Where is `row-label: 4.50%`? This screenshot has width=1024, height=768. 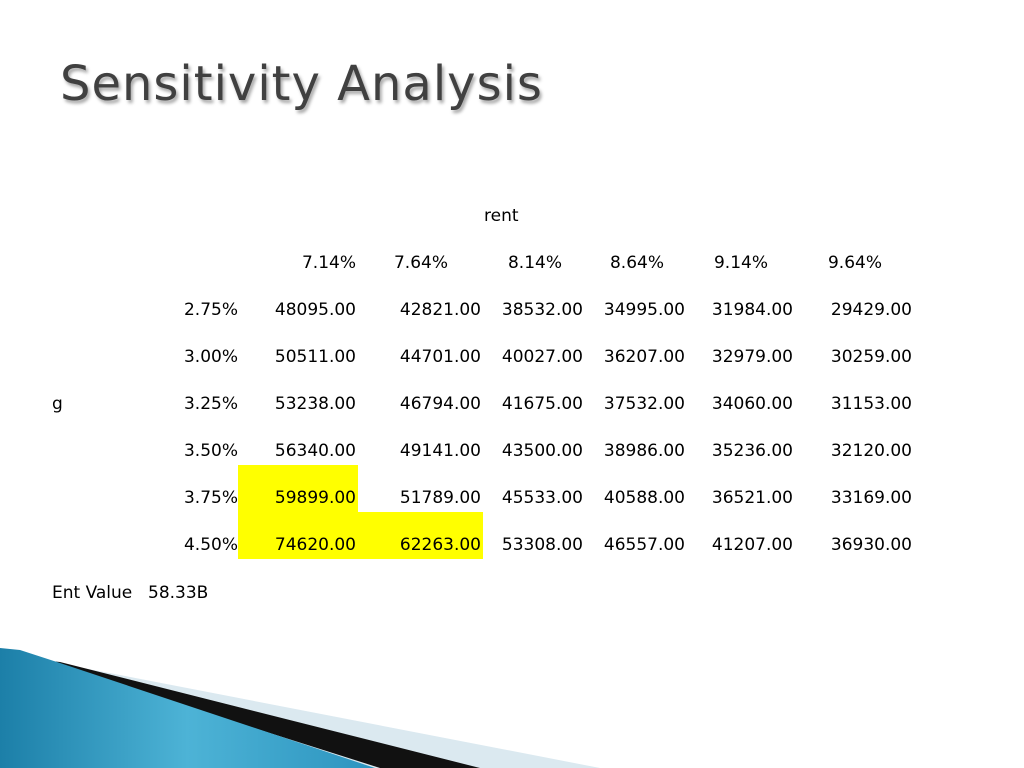
row-label: 4.50% is located at coordinates (210, 545).